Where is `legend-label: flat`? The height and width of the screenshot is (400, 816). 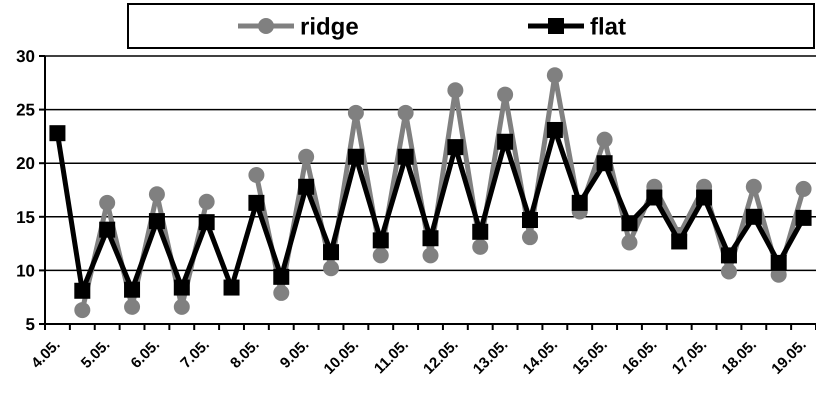 legend-label: flat is located at coordinates (608, 26).